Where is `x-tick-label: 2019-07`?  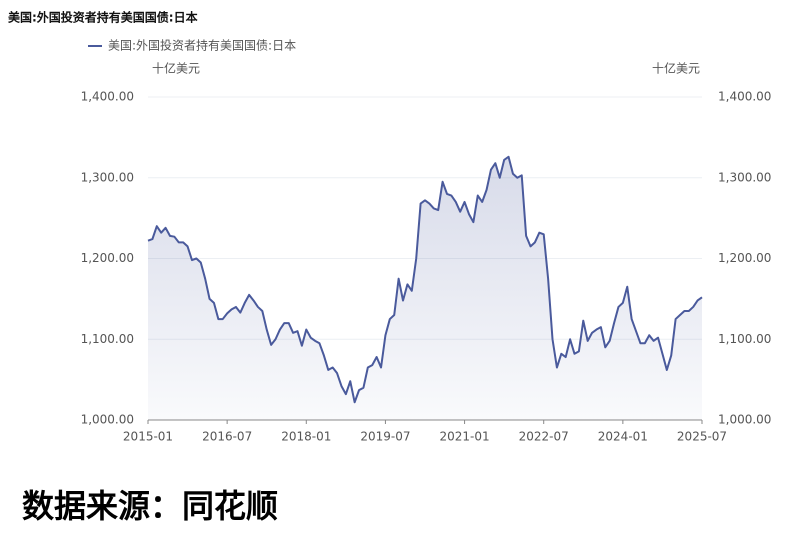
x-tick-label: 2019-07 is located at coordinates (385, 437).